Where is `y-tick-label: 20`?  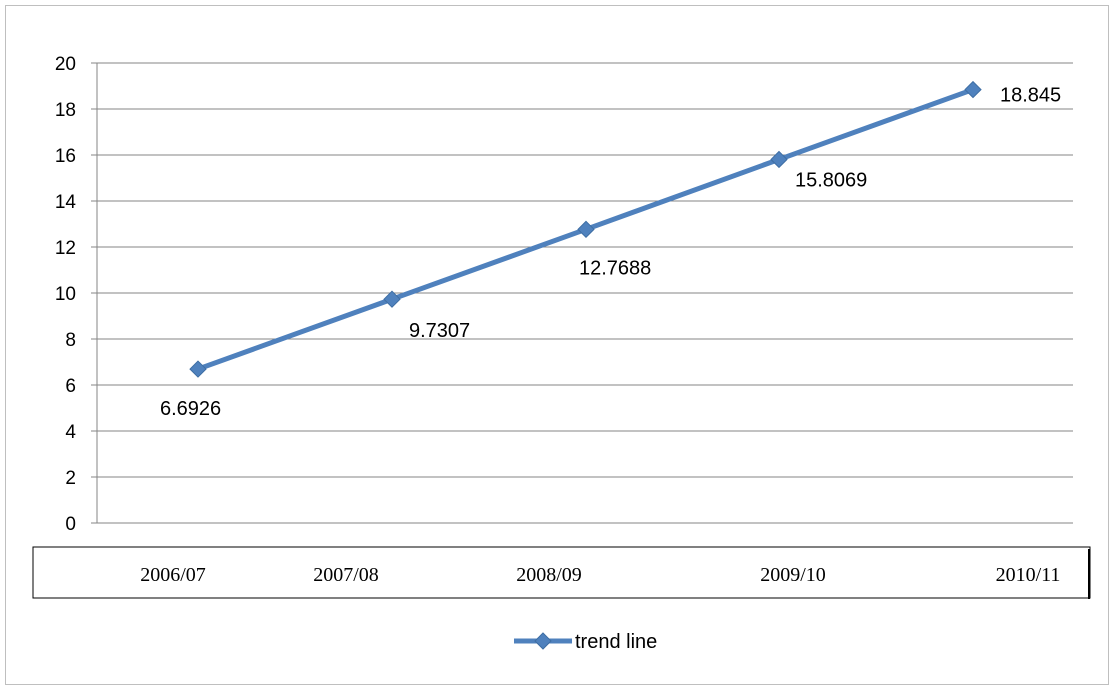
y-tick-label: 20 is located at coordinates (65, 64).